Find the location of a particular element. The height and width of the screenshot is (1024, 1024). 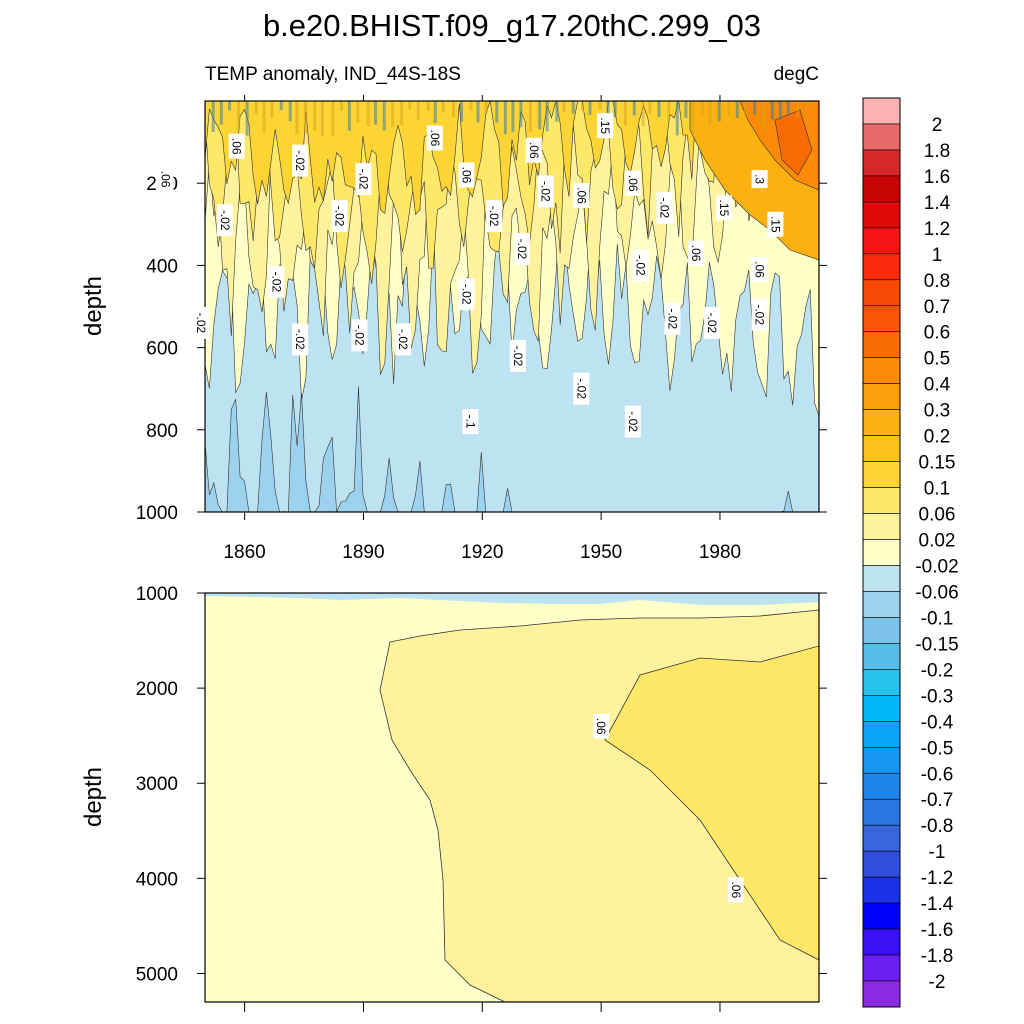

colorbar-label: -0.7 is located at coordinates (937, 800).